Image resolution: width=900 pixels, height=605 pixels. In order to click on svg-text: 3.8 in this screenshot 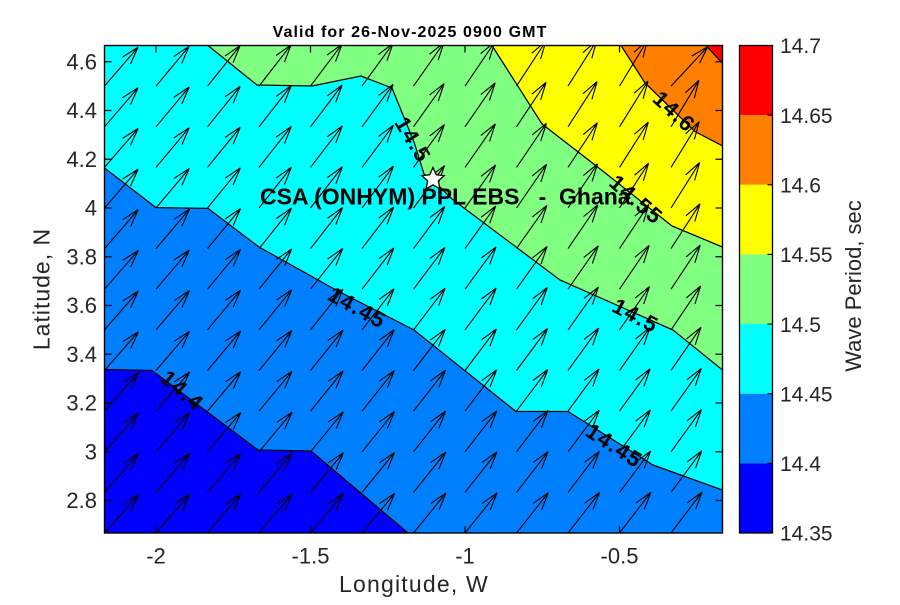, I will do `click(81, 256)`.